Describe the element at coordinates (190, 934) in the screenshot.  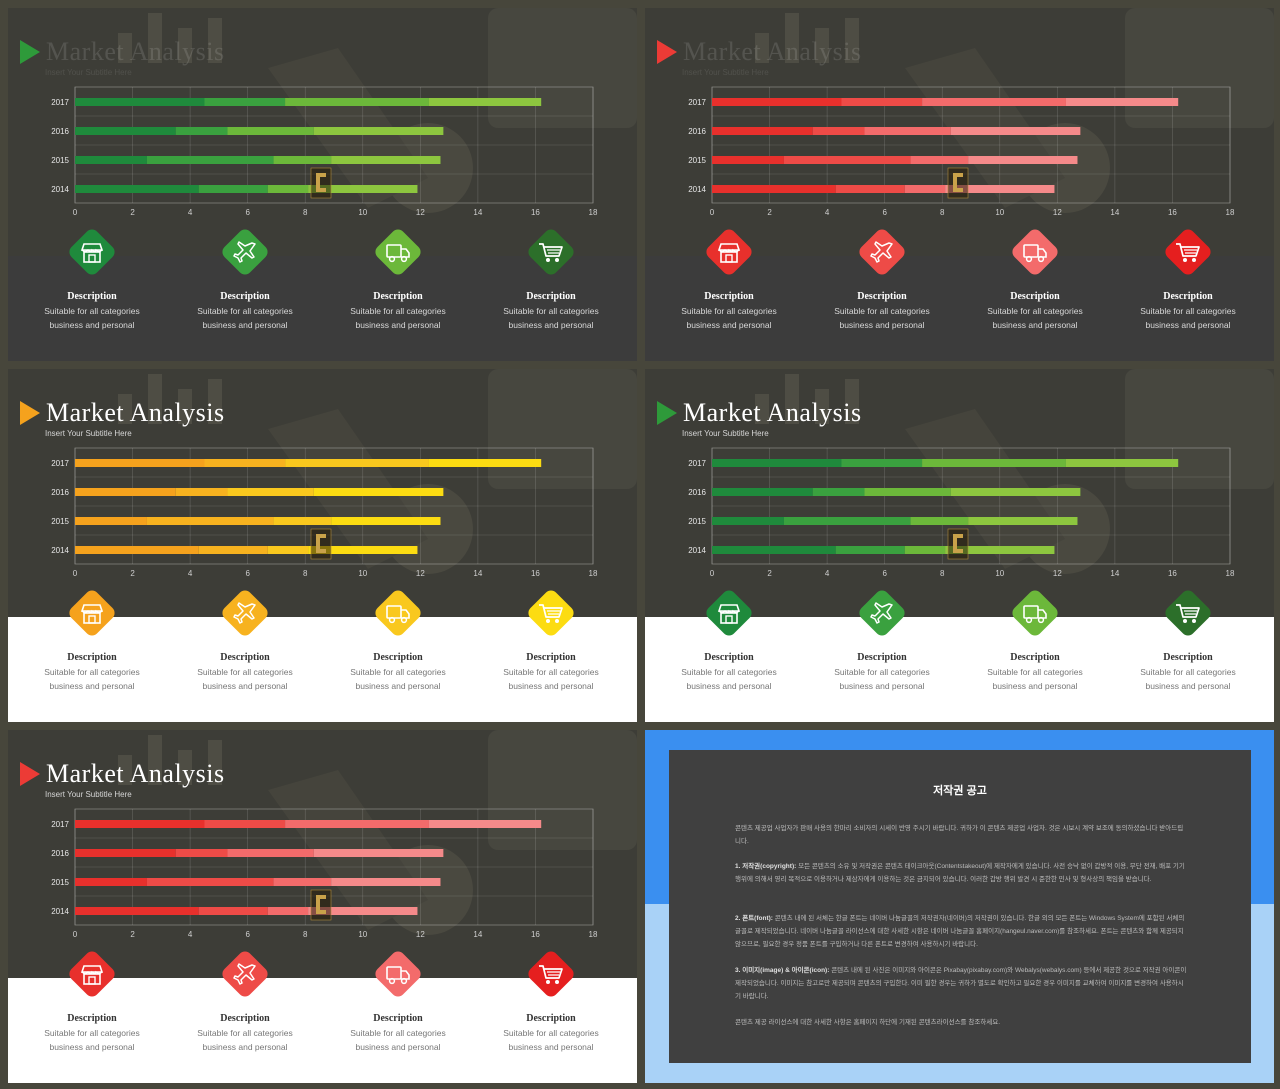
I see `x-tick-label: 4` at that location.